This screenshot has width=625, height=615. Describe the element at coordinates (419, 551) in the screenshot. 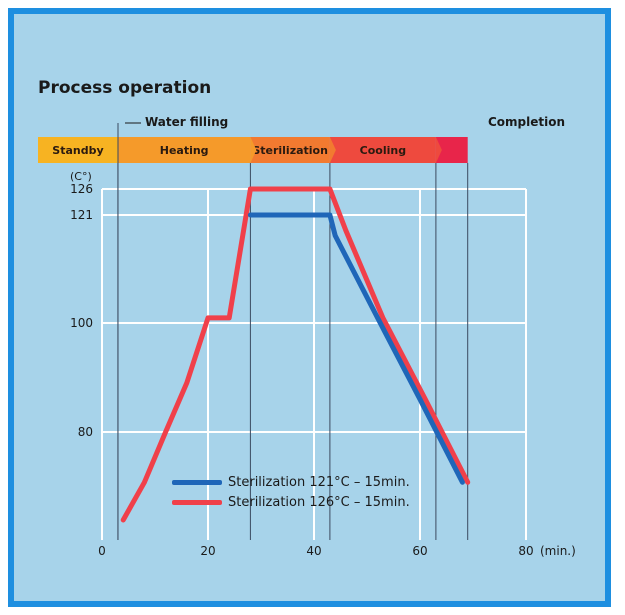

I see `x-tick-label: 60` at that location.